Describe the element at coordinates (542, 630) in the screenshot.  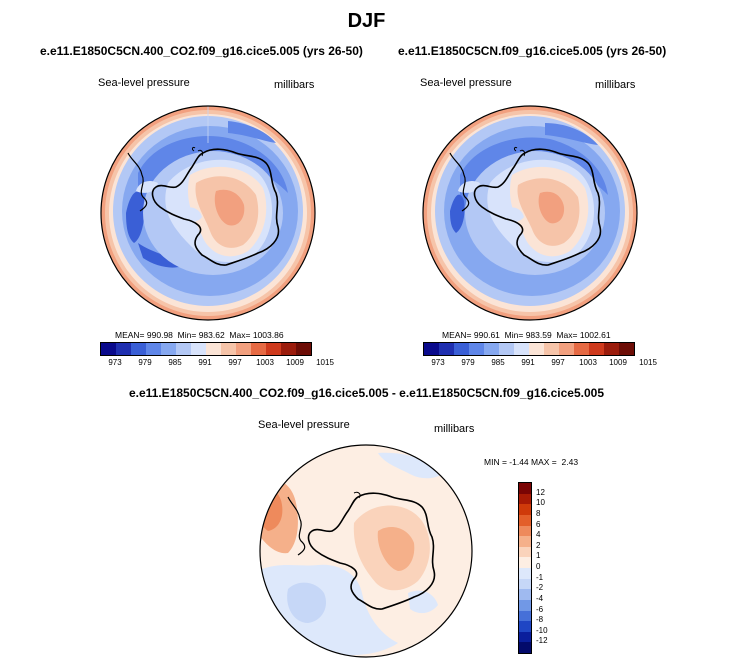
I see `panel-3-colorbar-tick-label: -10` at that location.